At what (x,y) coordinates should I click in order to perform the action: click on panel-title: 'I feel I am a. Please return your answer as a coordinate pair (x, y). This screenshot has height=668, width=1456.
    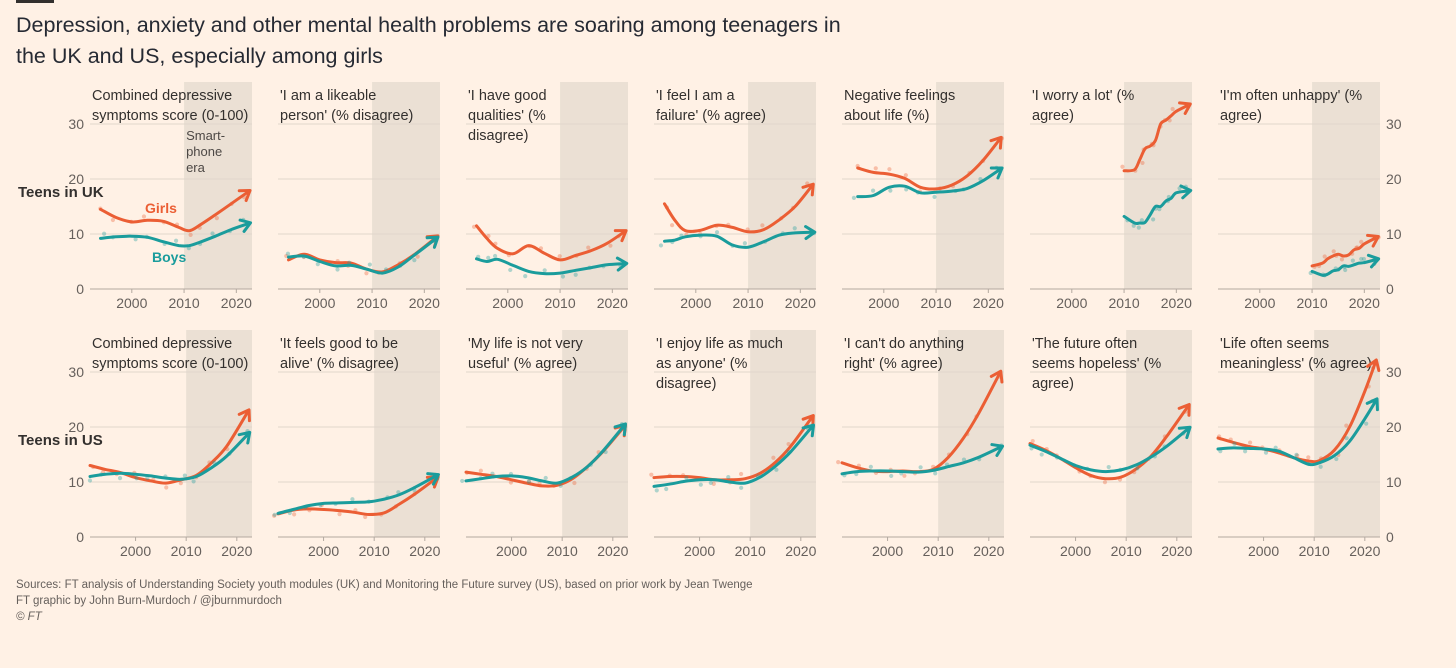
    Looking at the image, I should click on (695, 96).